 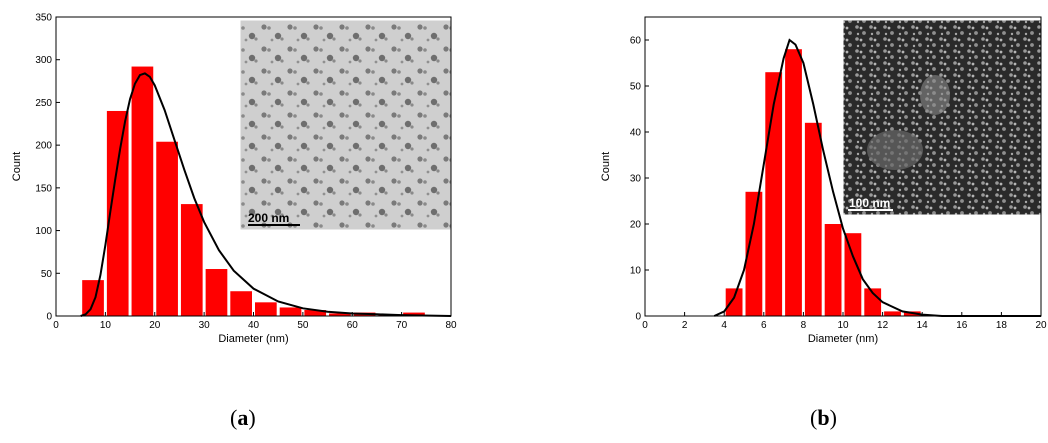 I want to click on x-tick-label-a-2: 20, so click(x=155, y=325).